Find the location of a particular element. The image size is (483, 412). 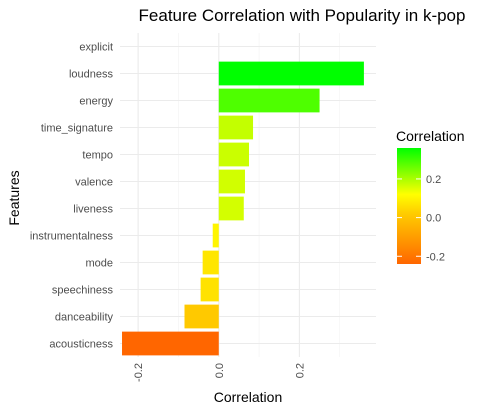

legend: Correlation 0.2 0.0 -0.2 is located at coordinates (430, 196).